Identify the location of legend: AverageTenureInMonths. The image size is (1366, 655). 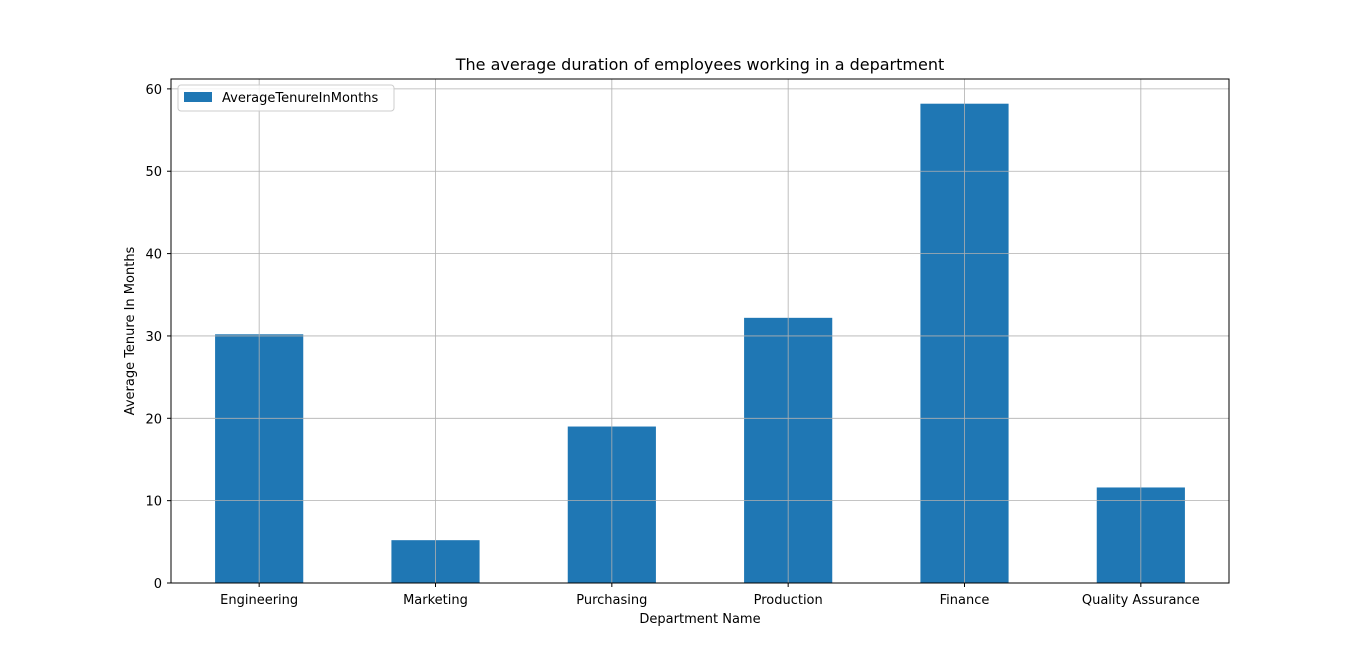
(286, 98).